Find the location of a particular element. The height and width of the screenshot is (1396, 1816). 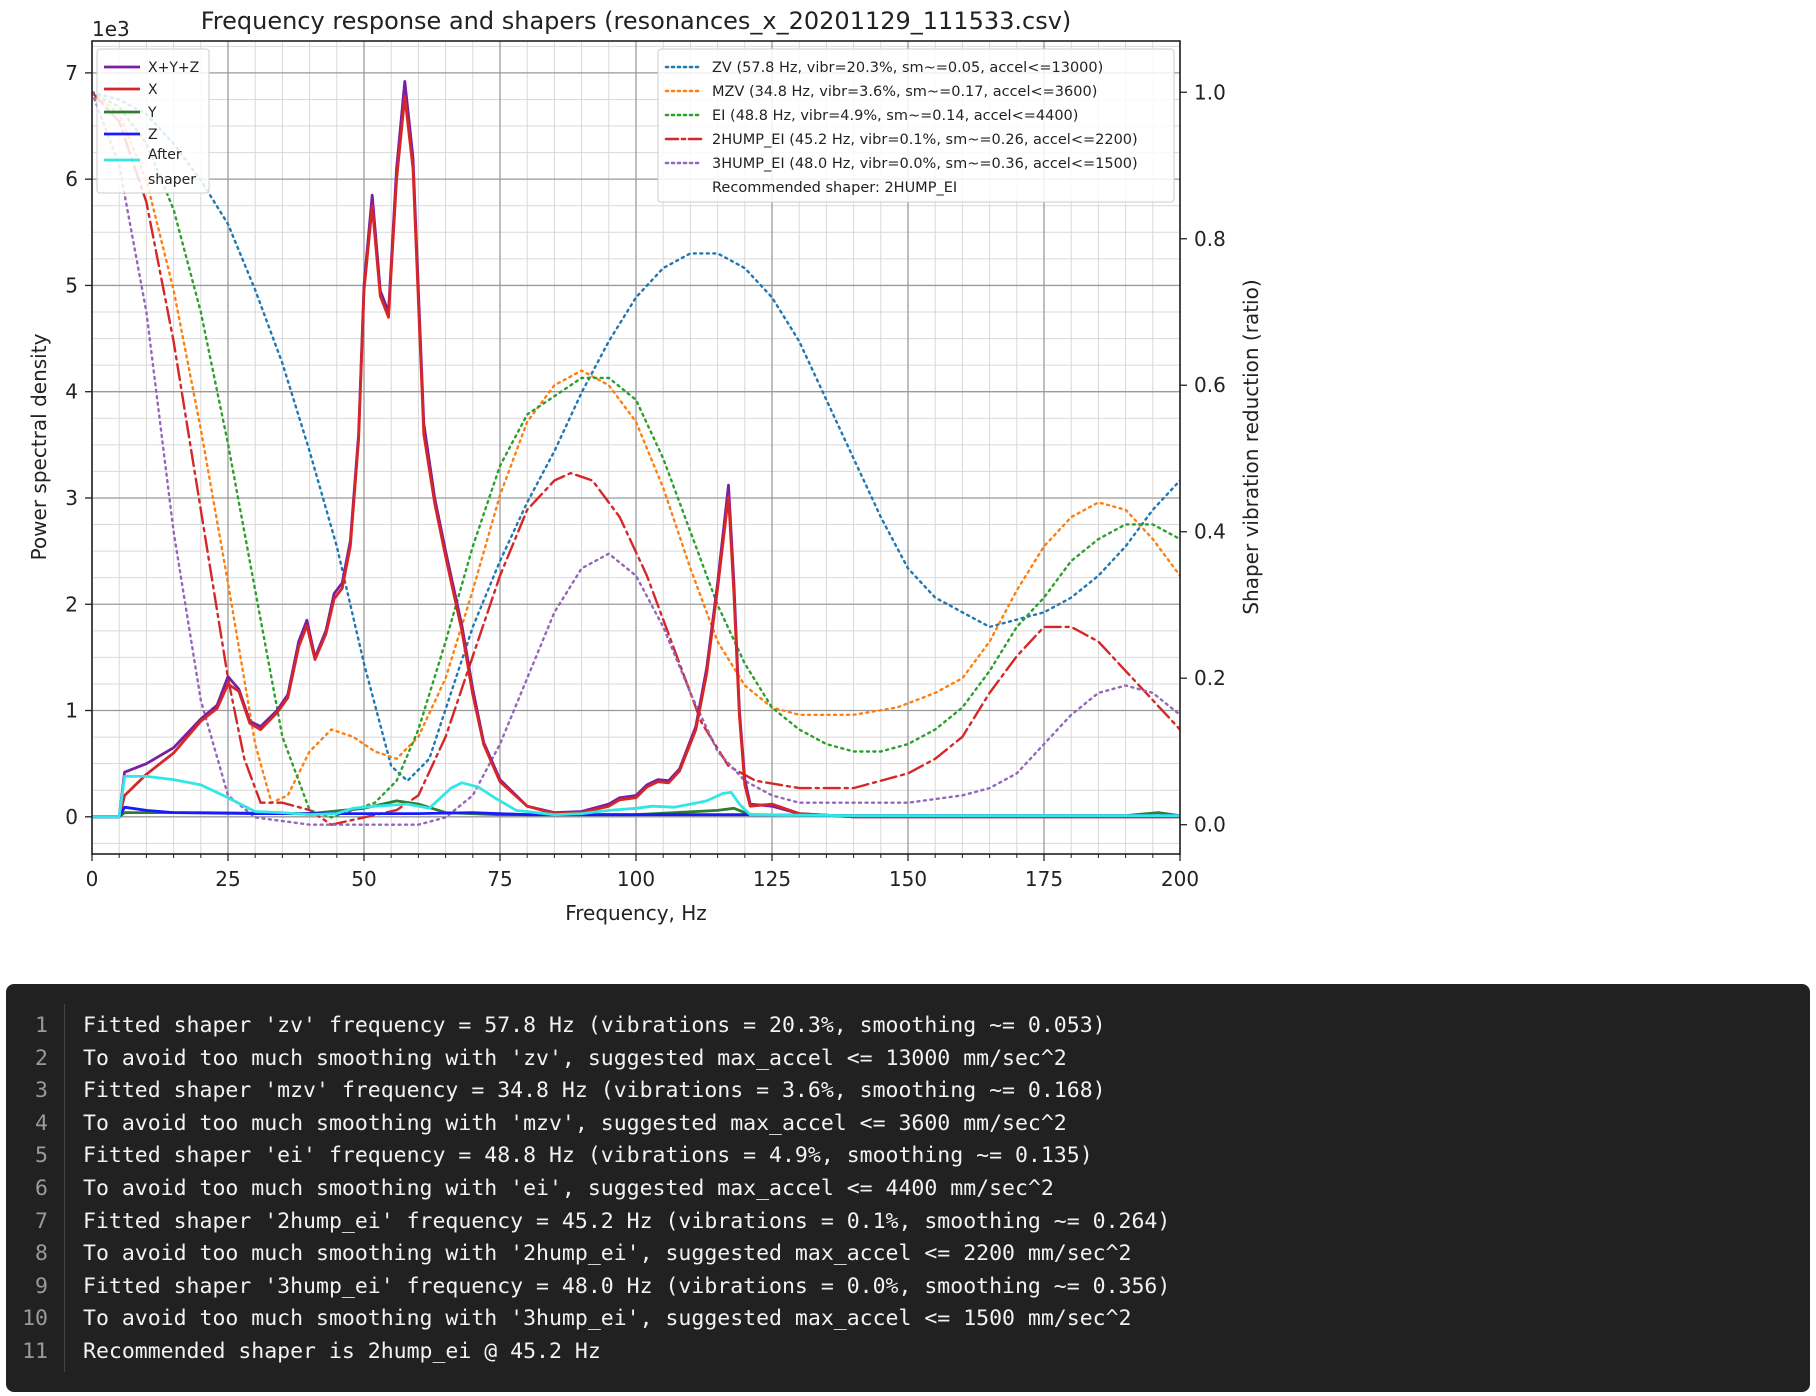

x-tick-label: 175 is located at coordinates (1044, 879).